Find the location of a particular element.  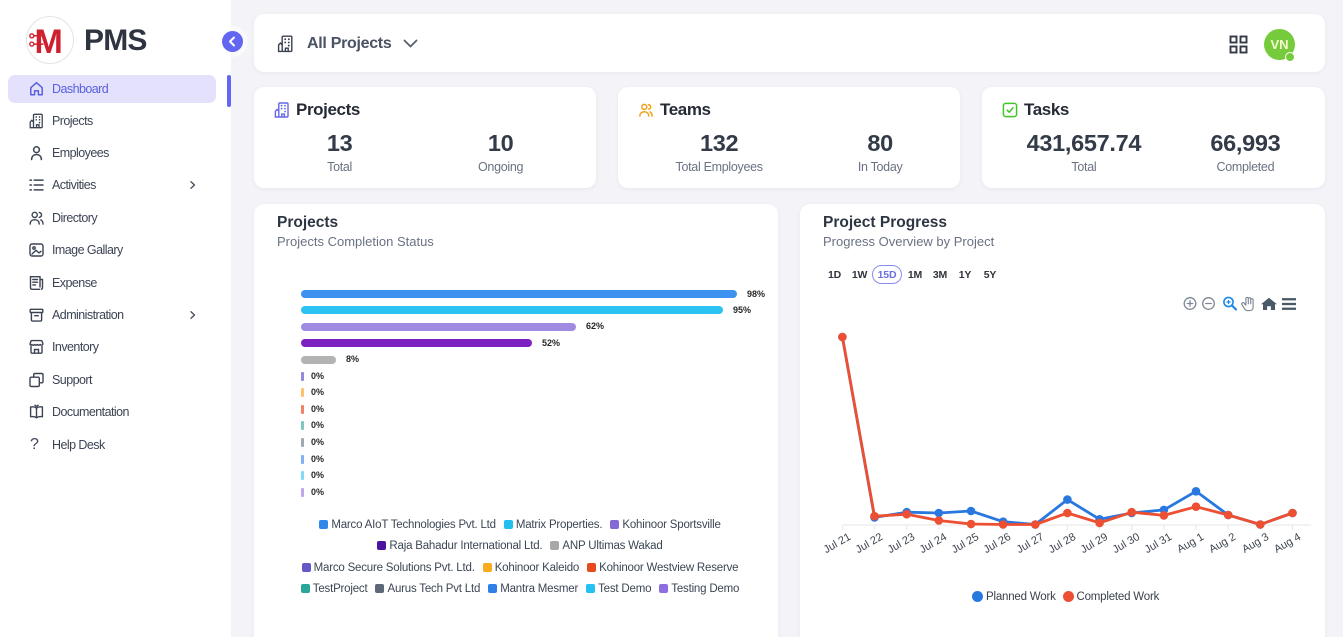

svg-text: M is located at coordinates (49, 42).